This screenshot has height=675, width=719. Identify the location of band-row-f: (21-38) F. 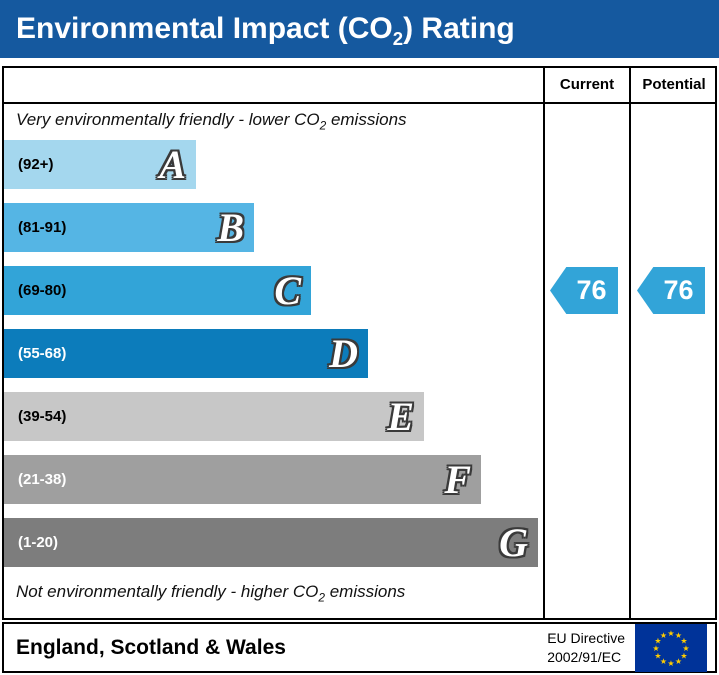
(271, 479).